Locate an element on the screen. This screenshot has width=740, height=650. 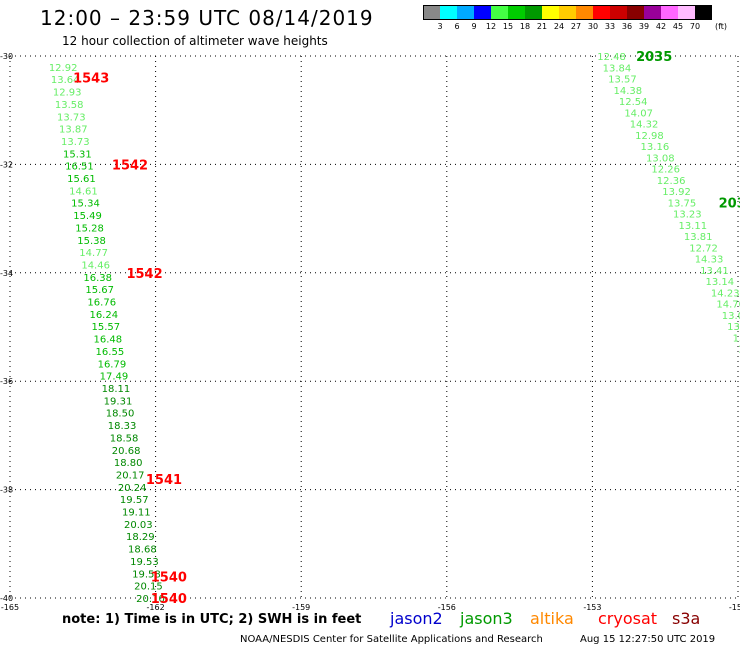
legend-altika: altika is located at coordinates (552, 618).